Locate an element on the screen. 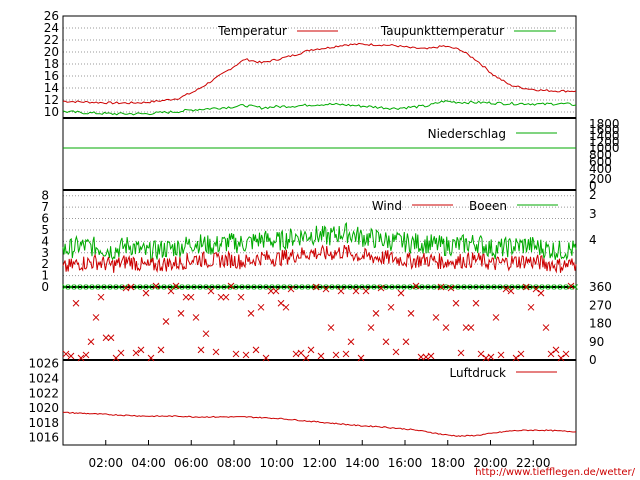  y2-tick-label: 2 is located at coordinates (593, 195).